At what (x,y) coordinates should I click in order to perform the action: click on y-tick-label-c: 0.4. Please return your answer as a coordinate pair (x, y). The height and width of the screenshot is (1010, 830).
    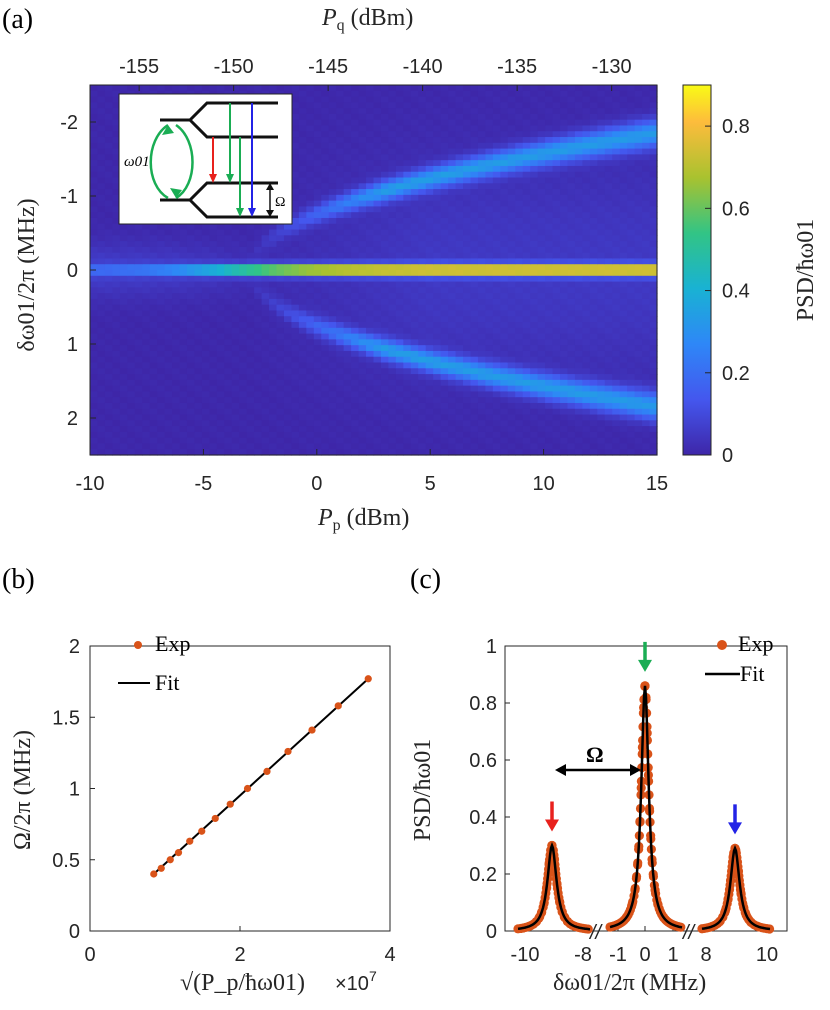
    Looking at the image, I should click on (483, 818).